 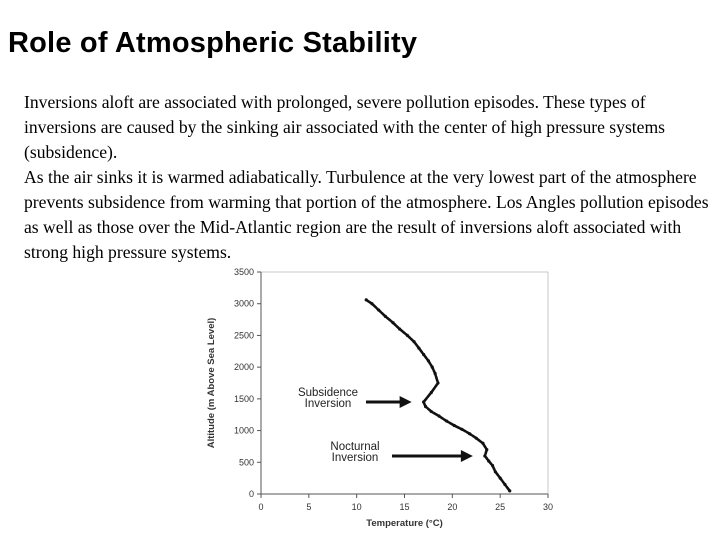 I want to click on y-tick-label: 2000, so click(x=244, y=367).